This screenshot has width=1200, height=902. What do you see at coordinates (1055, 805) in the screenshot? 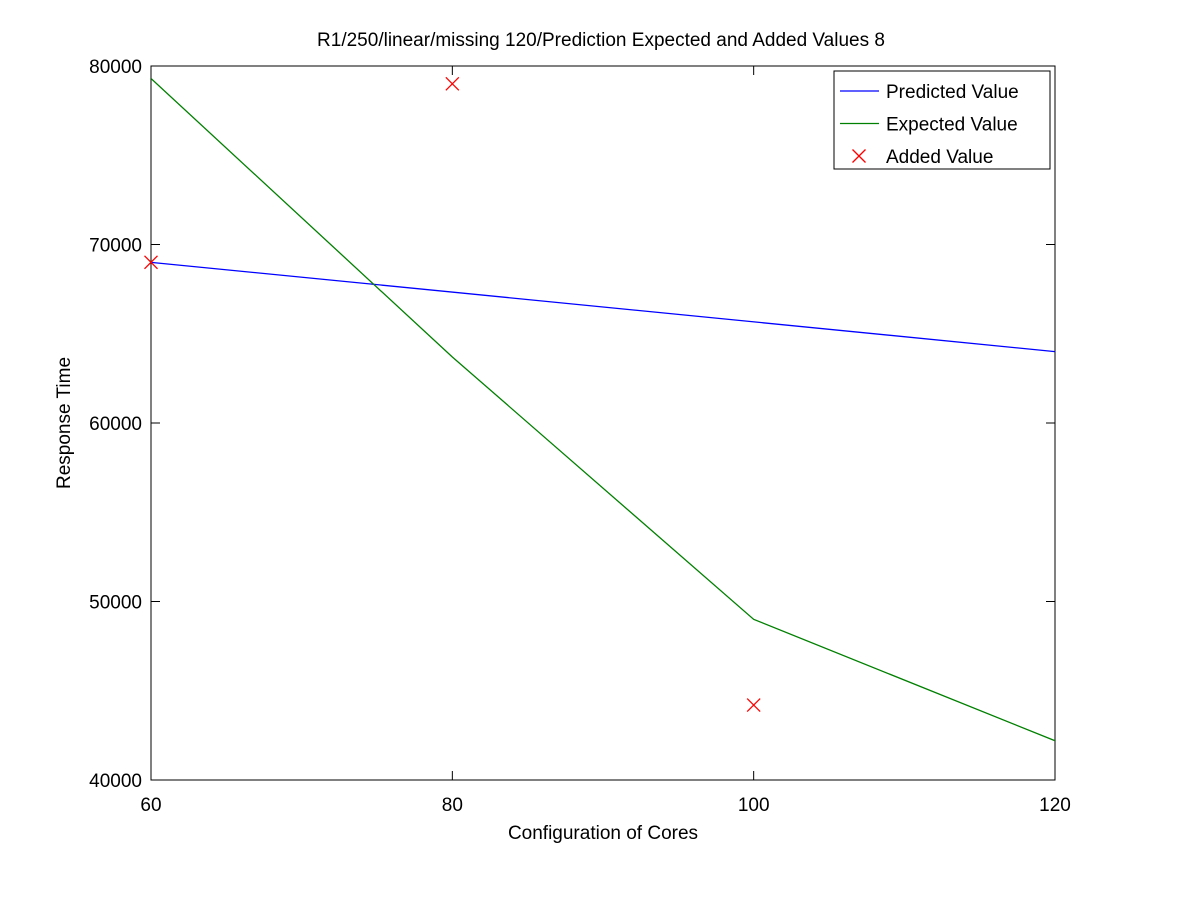
I see `x-tick-label: 120` at bounding box center [1055, 805].